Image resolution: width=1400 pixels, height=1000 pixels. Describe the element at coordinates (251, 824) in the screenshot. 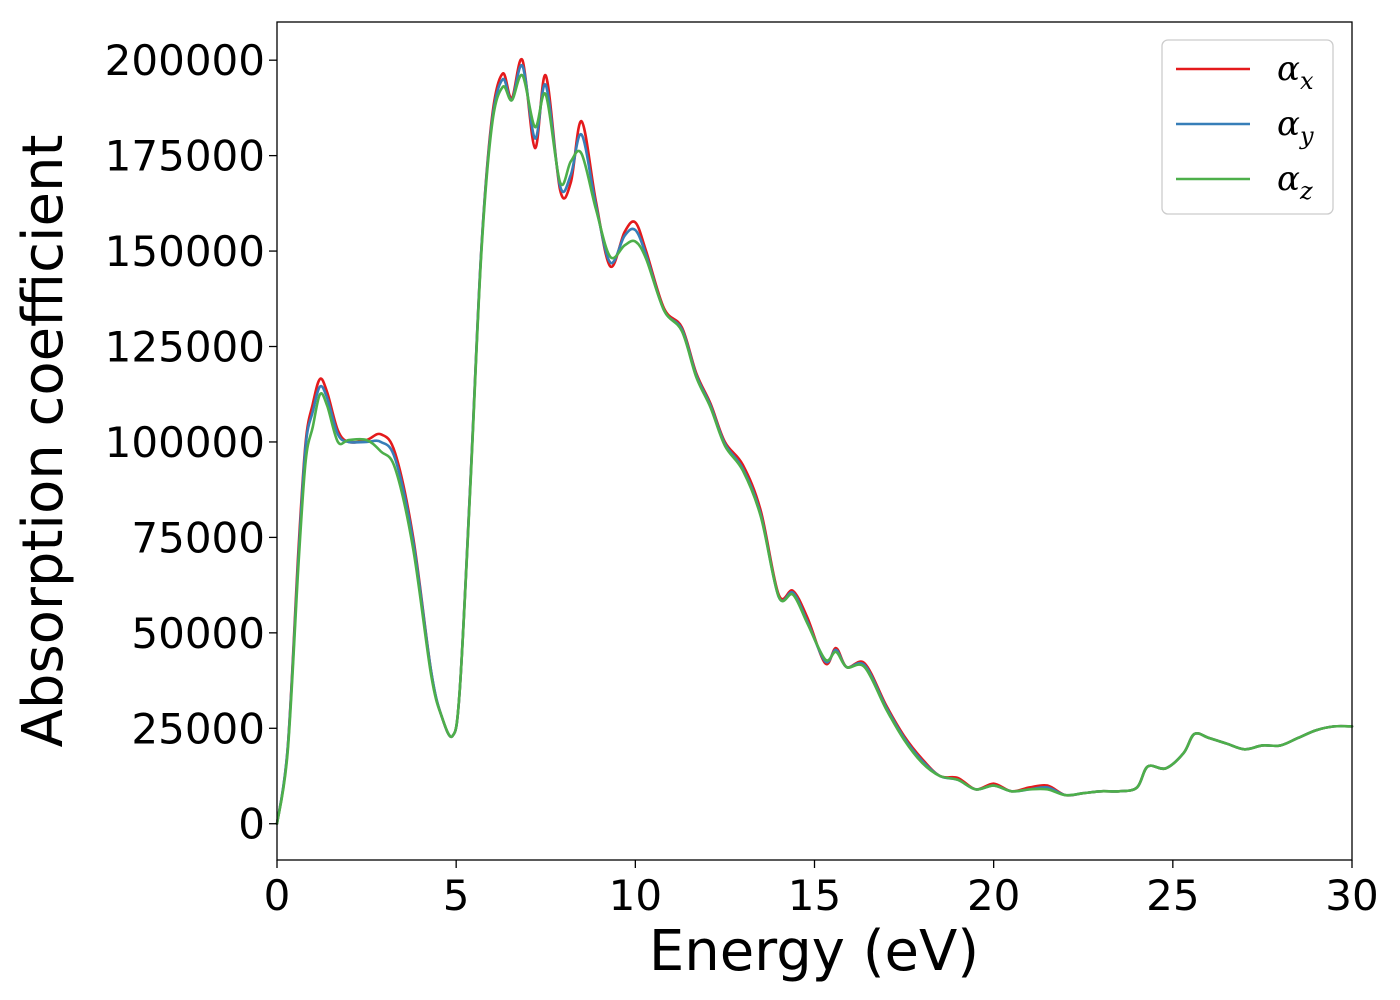

I see `y-tick-label: 0` at that location.